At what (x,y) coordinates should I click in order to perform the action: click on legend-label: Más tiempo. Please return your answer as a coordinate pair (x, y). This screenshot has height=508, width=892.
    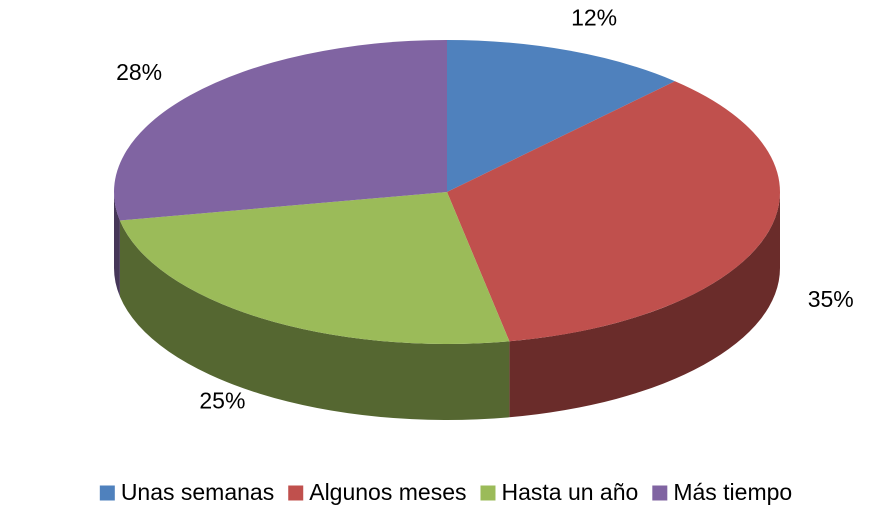
    Looking at the image, I should click on (732, 492).